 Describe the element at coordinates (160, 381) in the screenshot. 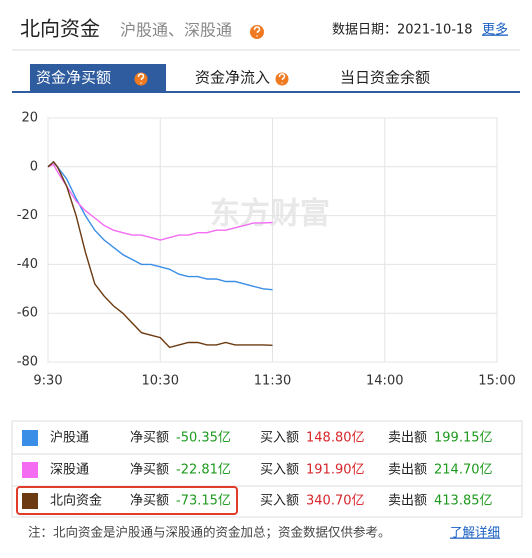

I see `x-tick-label: 10:30` at that location.